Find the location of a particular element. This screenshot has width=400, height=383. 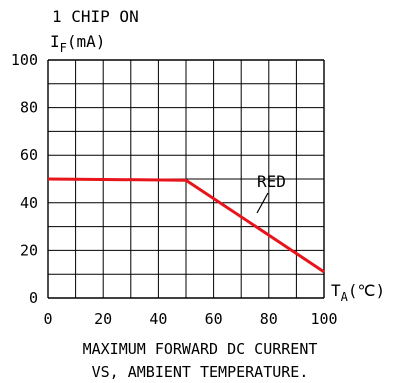

series-label-red: RED is located at coordinates (271, 181).